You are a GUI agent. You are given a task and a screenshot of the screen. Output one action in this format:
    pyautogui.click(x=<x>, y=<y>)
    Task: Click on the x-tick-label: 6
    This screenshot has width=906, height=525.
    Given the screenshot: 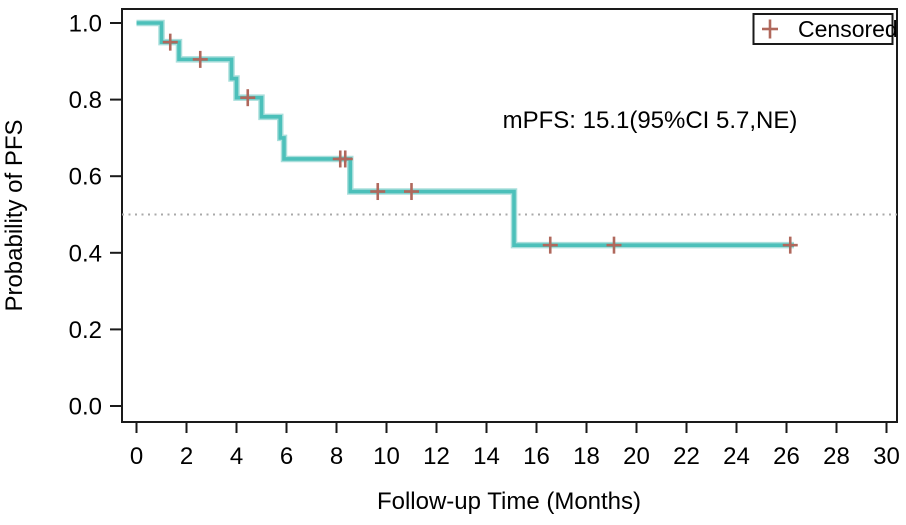 What is the action you would take?
    pyautogui.click(x=286, y=456)
    